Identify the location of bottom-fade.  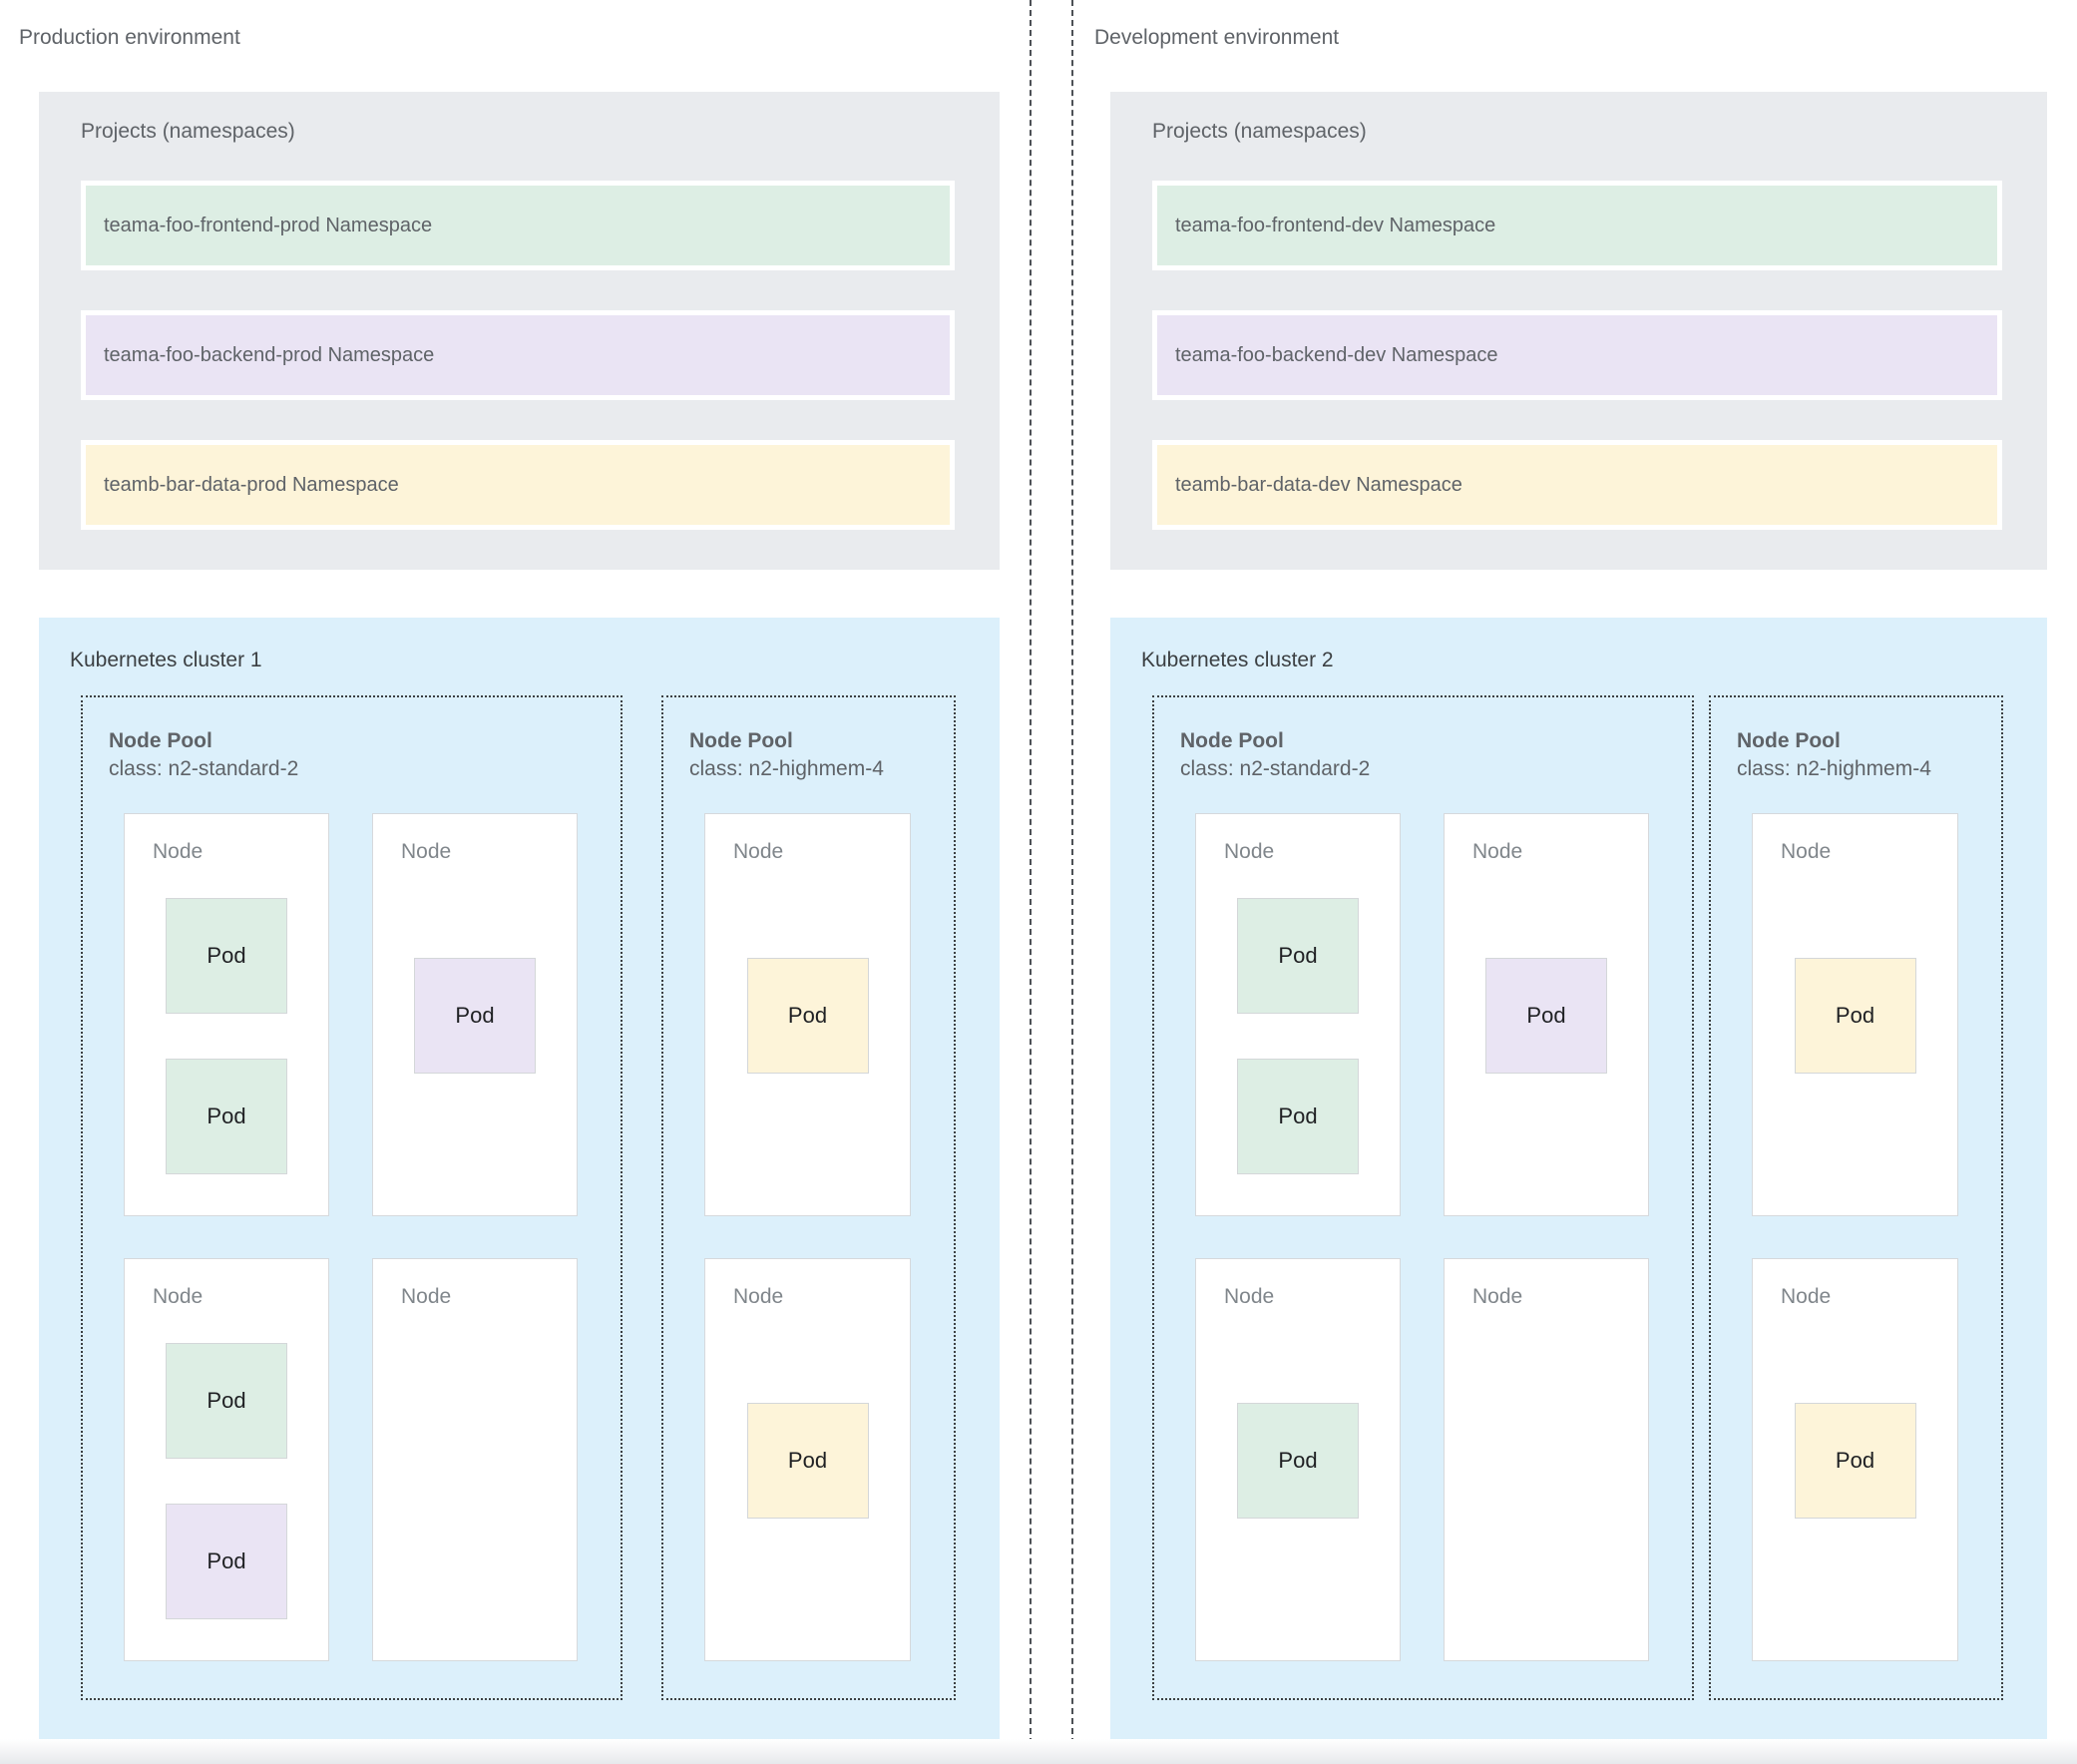
(1038, 1751).